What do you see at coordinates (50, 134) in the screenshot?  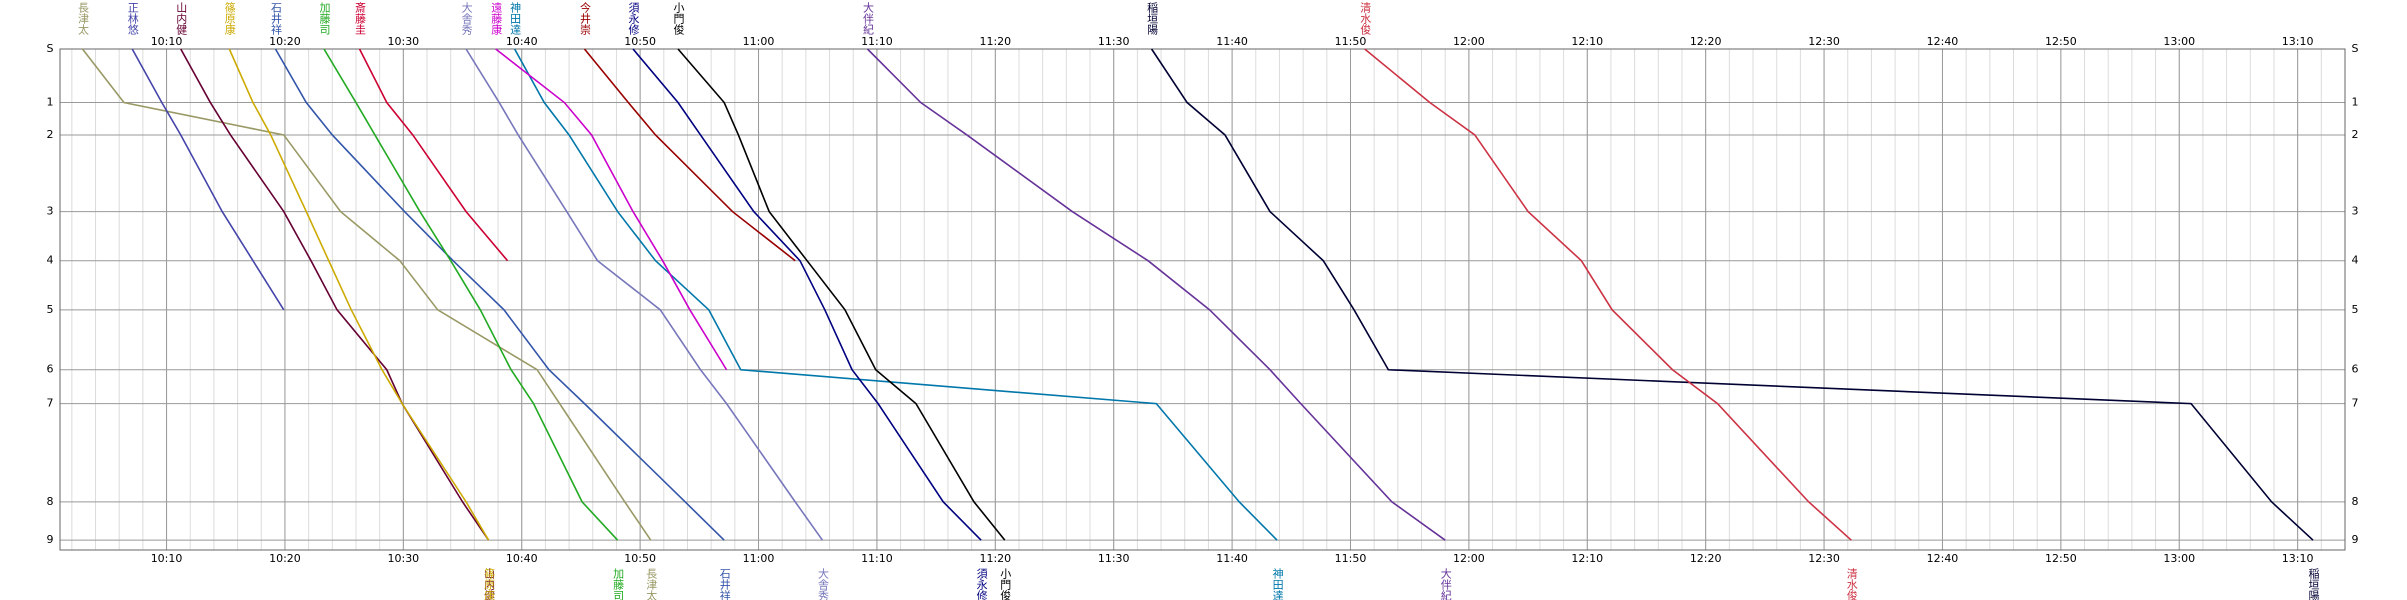 I see `y-tick-label: 2` at bounding box center [50, 134].